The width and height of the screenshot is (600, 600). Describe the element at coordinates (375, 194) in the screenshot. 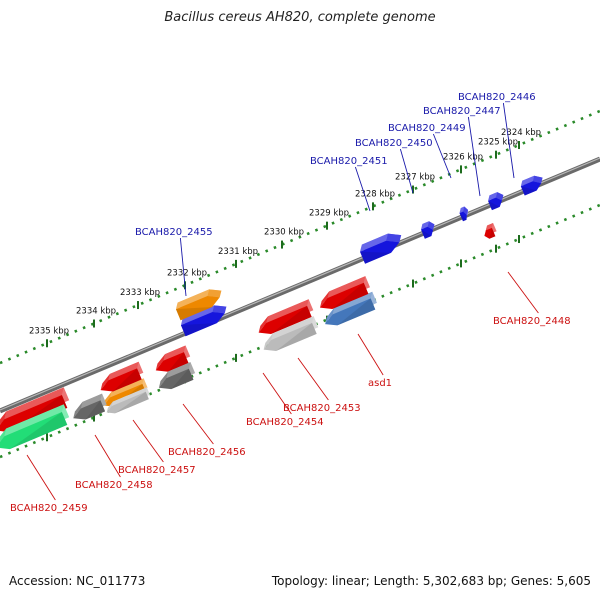

I see `tick-label: 2328 kbp` at that location.